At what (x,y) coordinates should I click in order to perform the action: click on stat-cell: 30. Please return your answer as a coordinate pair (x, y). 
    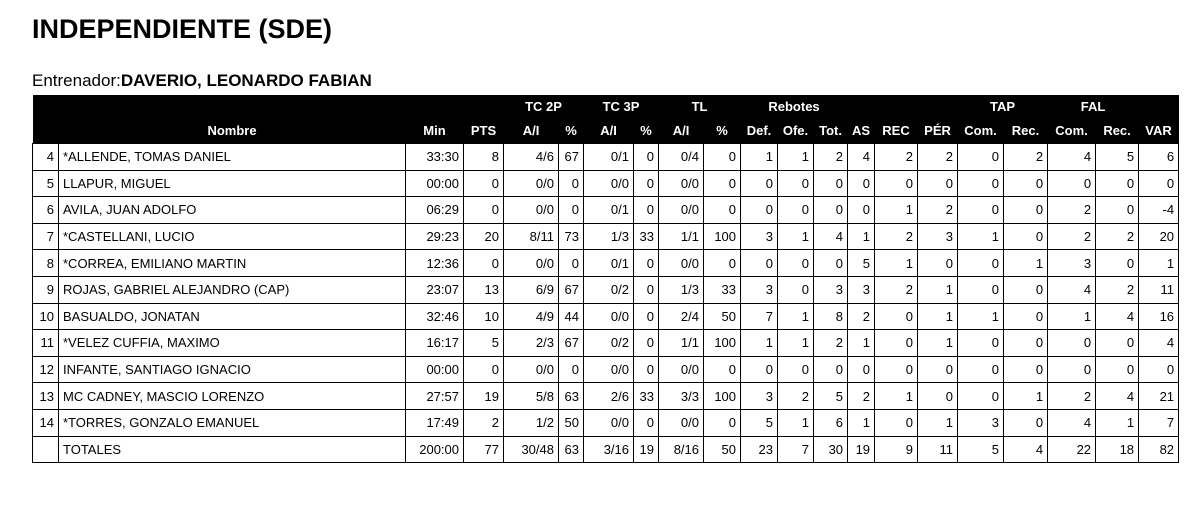
    Looking at the image, I should click on (831, 449).